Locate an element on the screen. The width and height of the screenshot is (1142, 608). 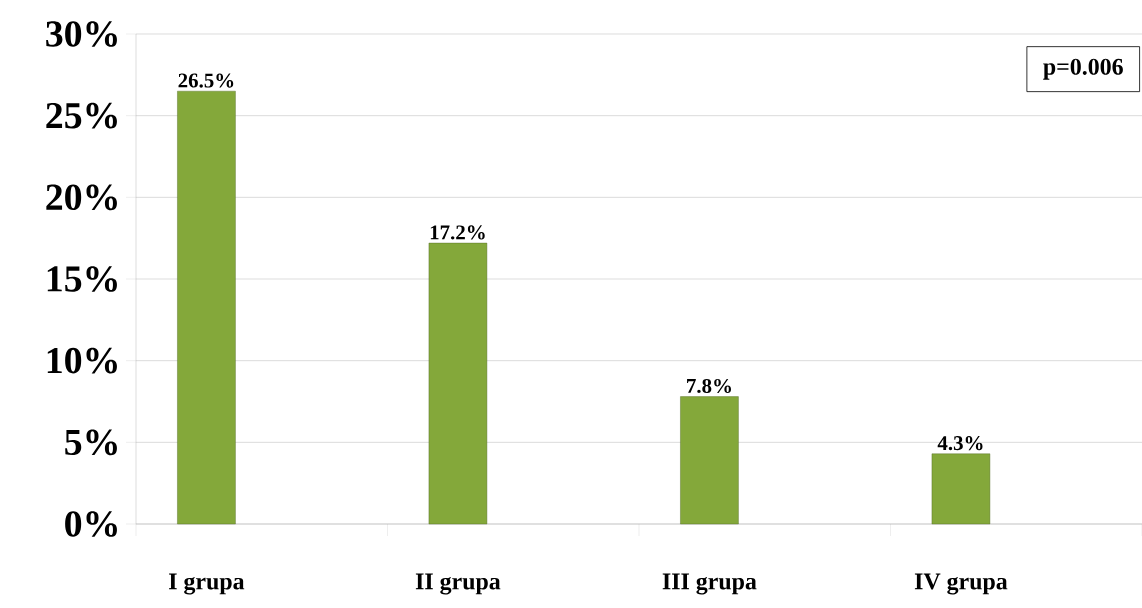
annotation: p=0.006 is located at coordinates (1083, 69).